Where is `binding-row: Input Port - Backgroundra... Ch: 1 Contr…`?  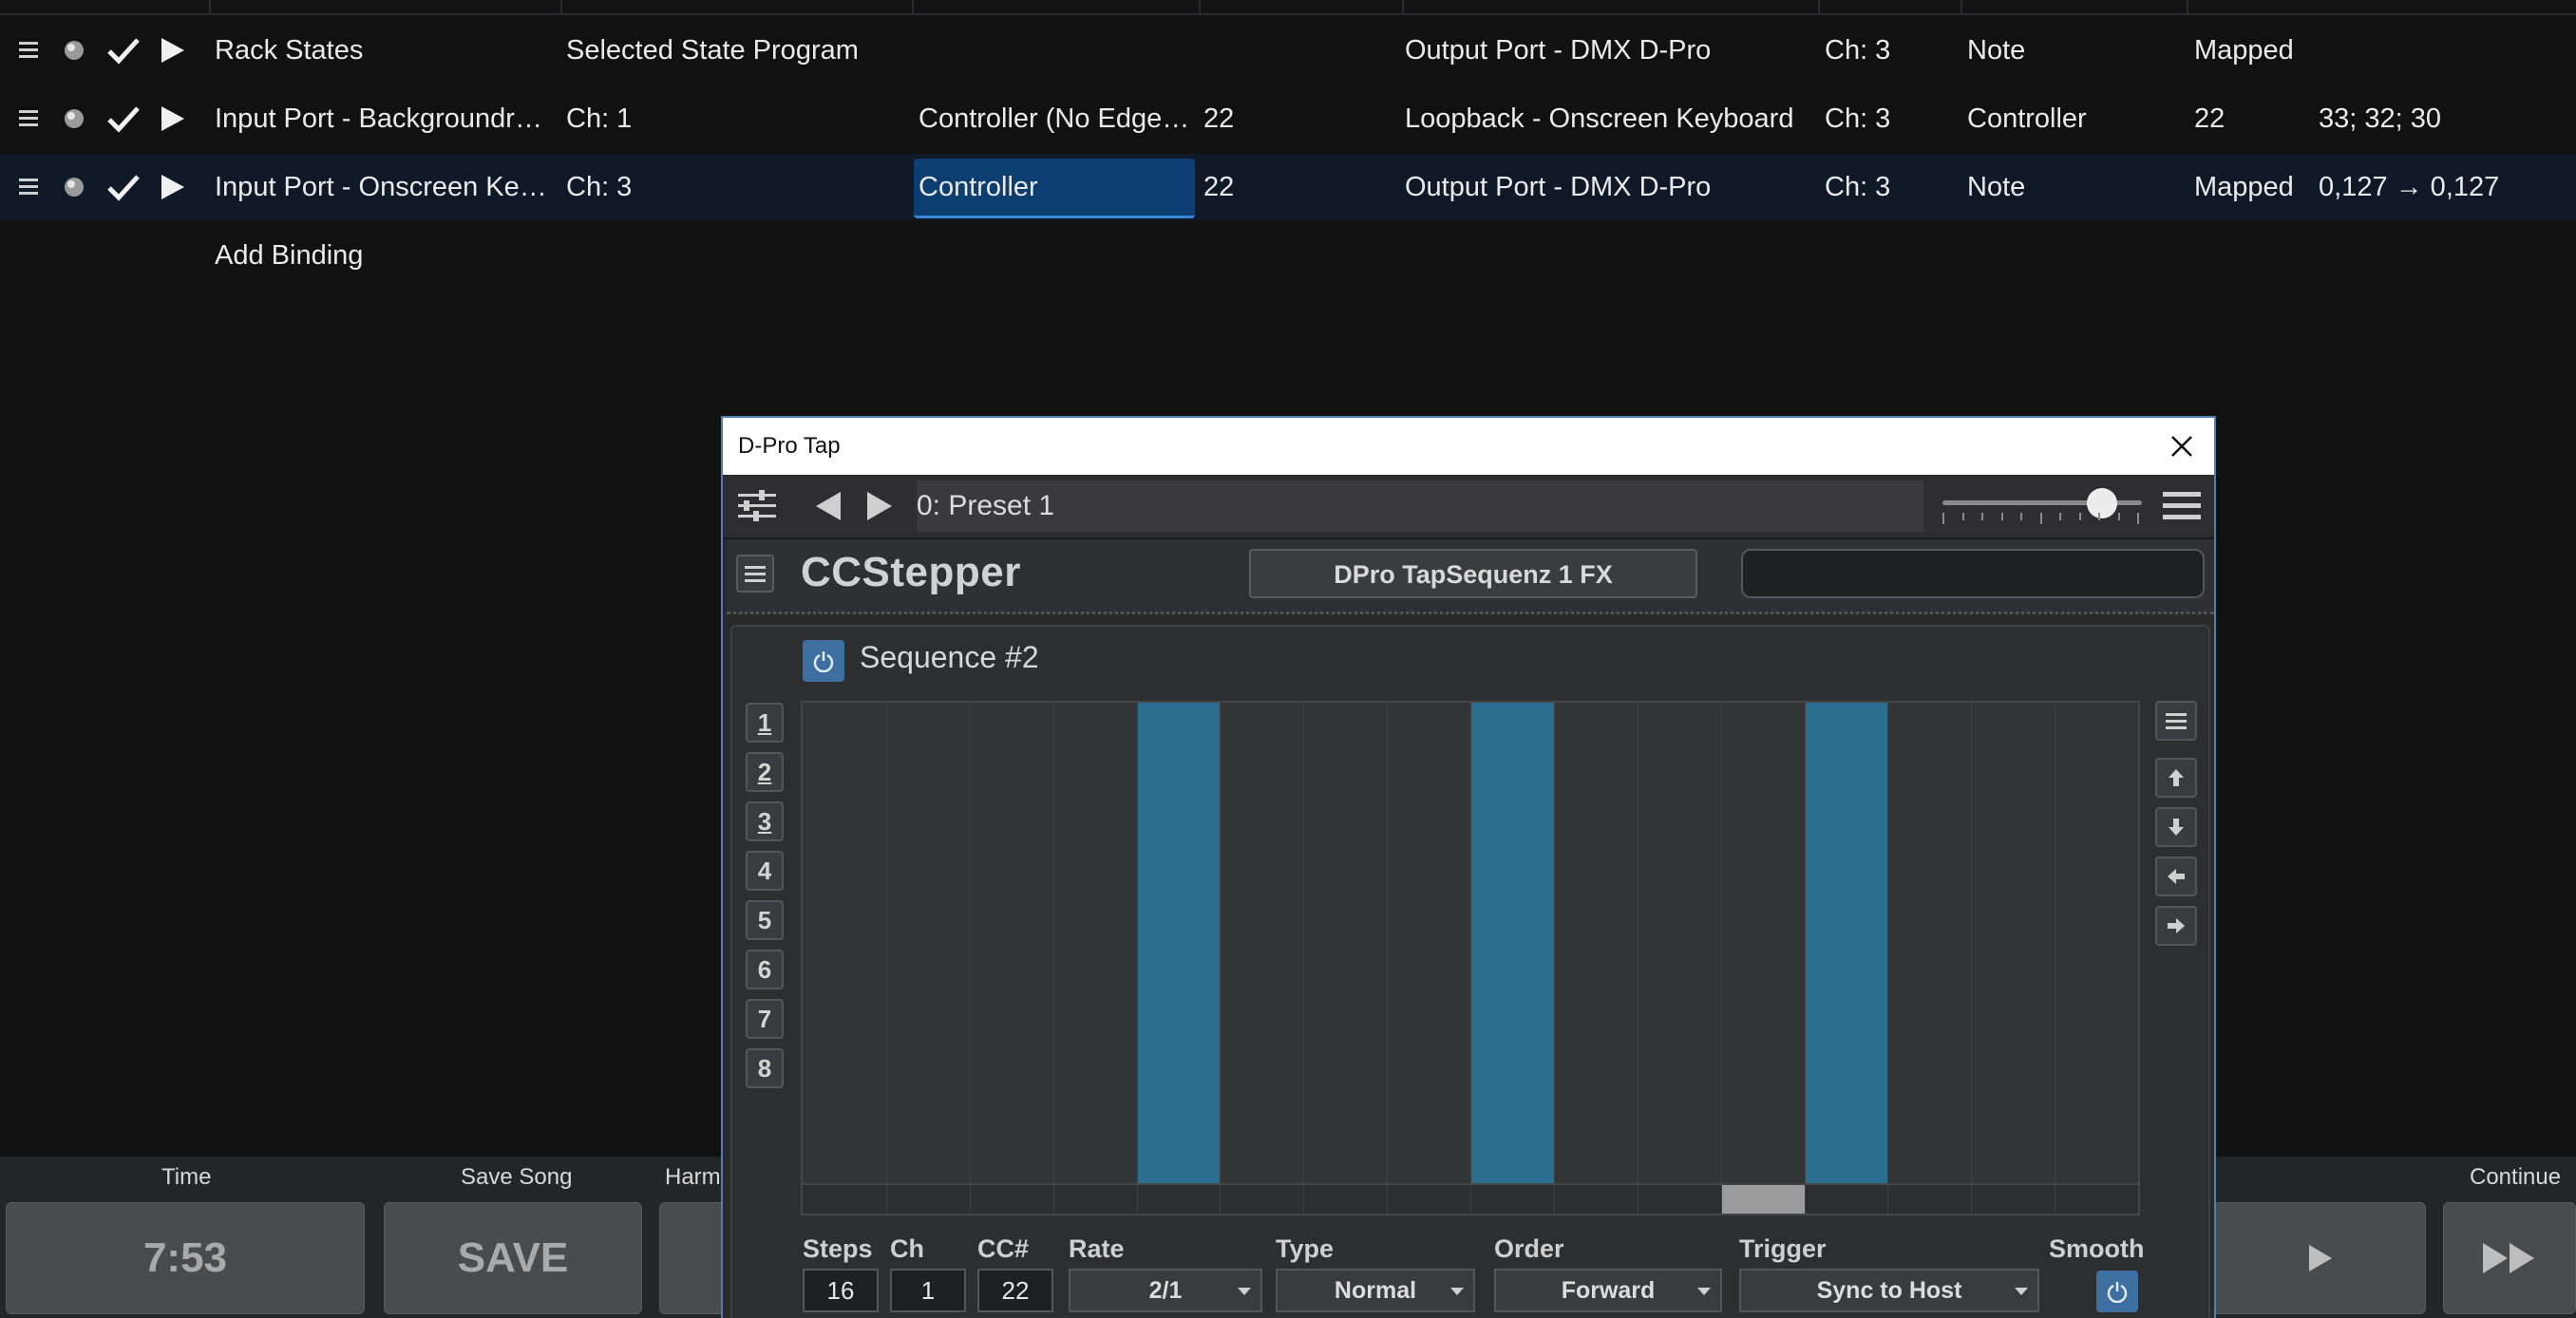 binding-row: Input Port - Backgroundra... Ch: 1 Contr… is located at coordinates (1288, 118).